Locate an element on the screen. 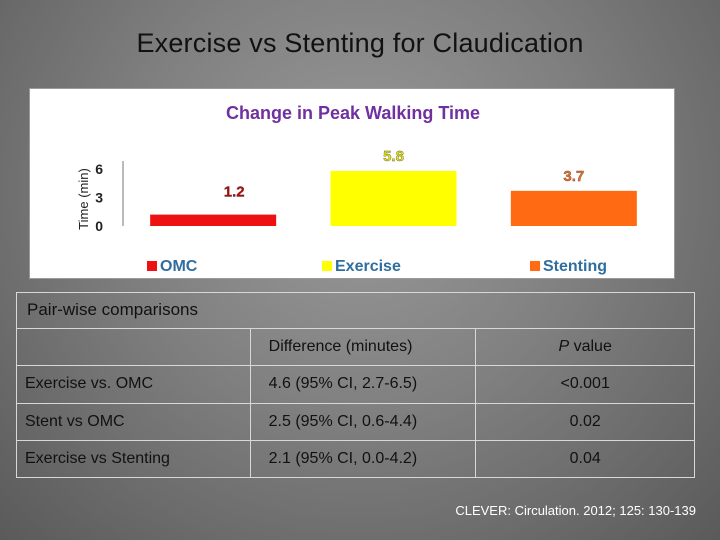 Image resolution: width=720 pixels, height=540 pixels. row-pvalue: <0.001 is located at coordinates (585, 384).